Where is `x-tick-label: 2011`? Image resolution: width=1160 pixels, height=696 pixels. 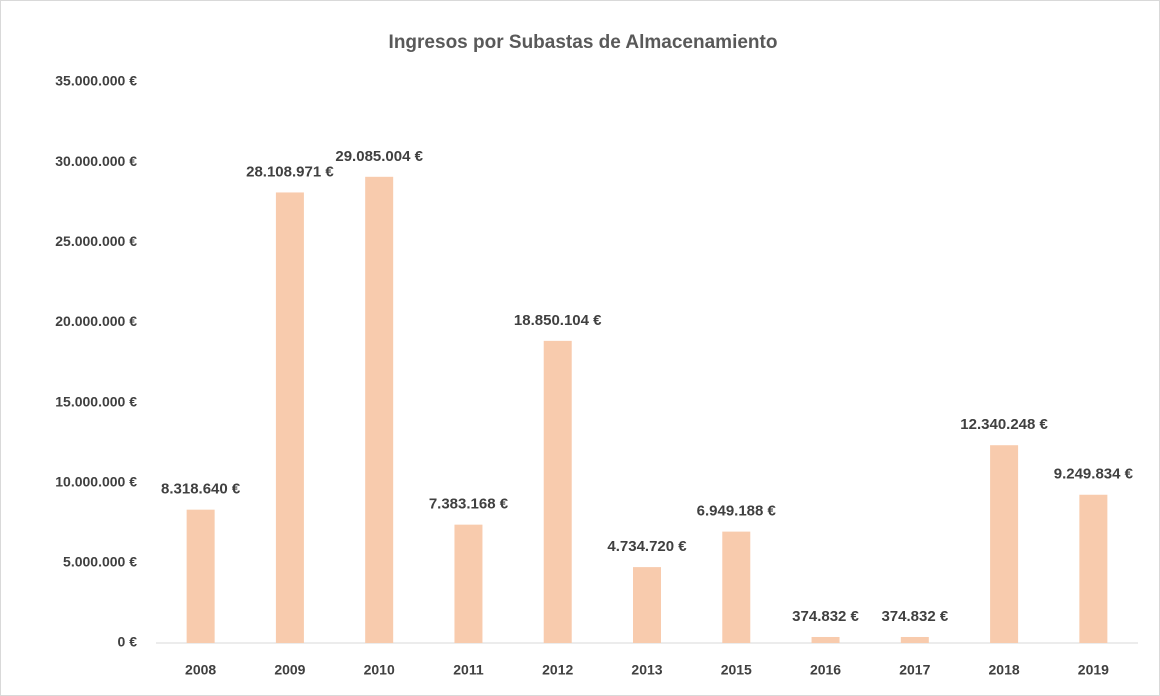 x-tick-label: 2011 is located at coordinates (468, 670).